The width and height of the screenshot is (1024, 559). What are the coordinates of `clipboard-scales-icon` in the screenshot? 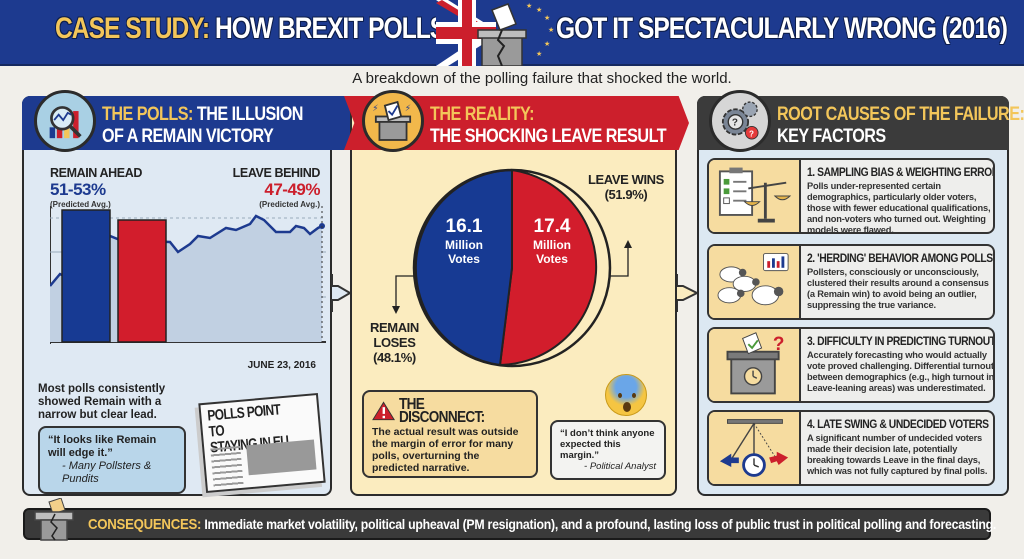 It's located at (755, 196).